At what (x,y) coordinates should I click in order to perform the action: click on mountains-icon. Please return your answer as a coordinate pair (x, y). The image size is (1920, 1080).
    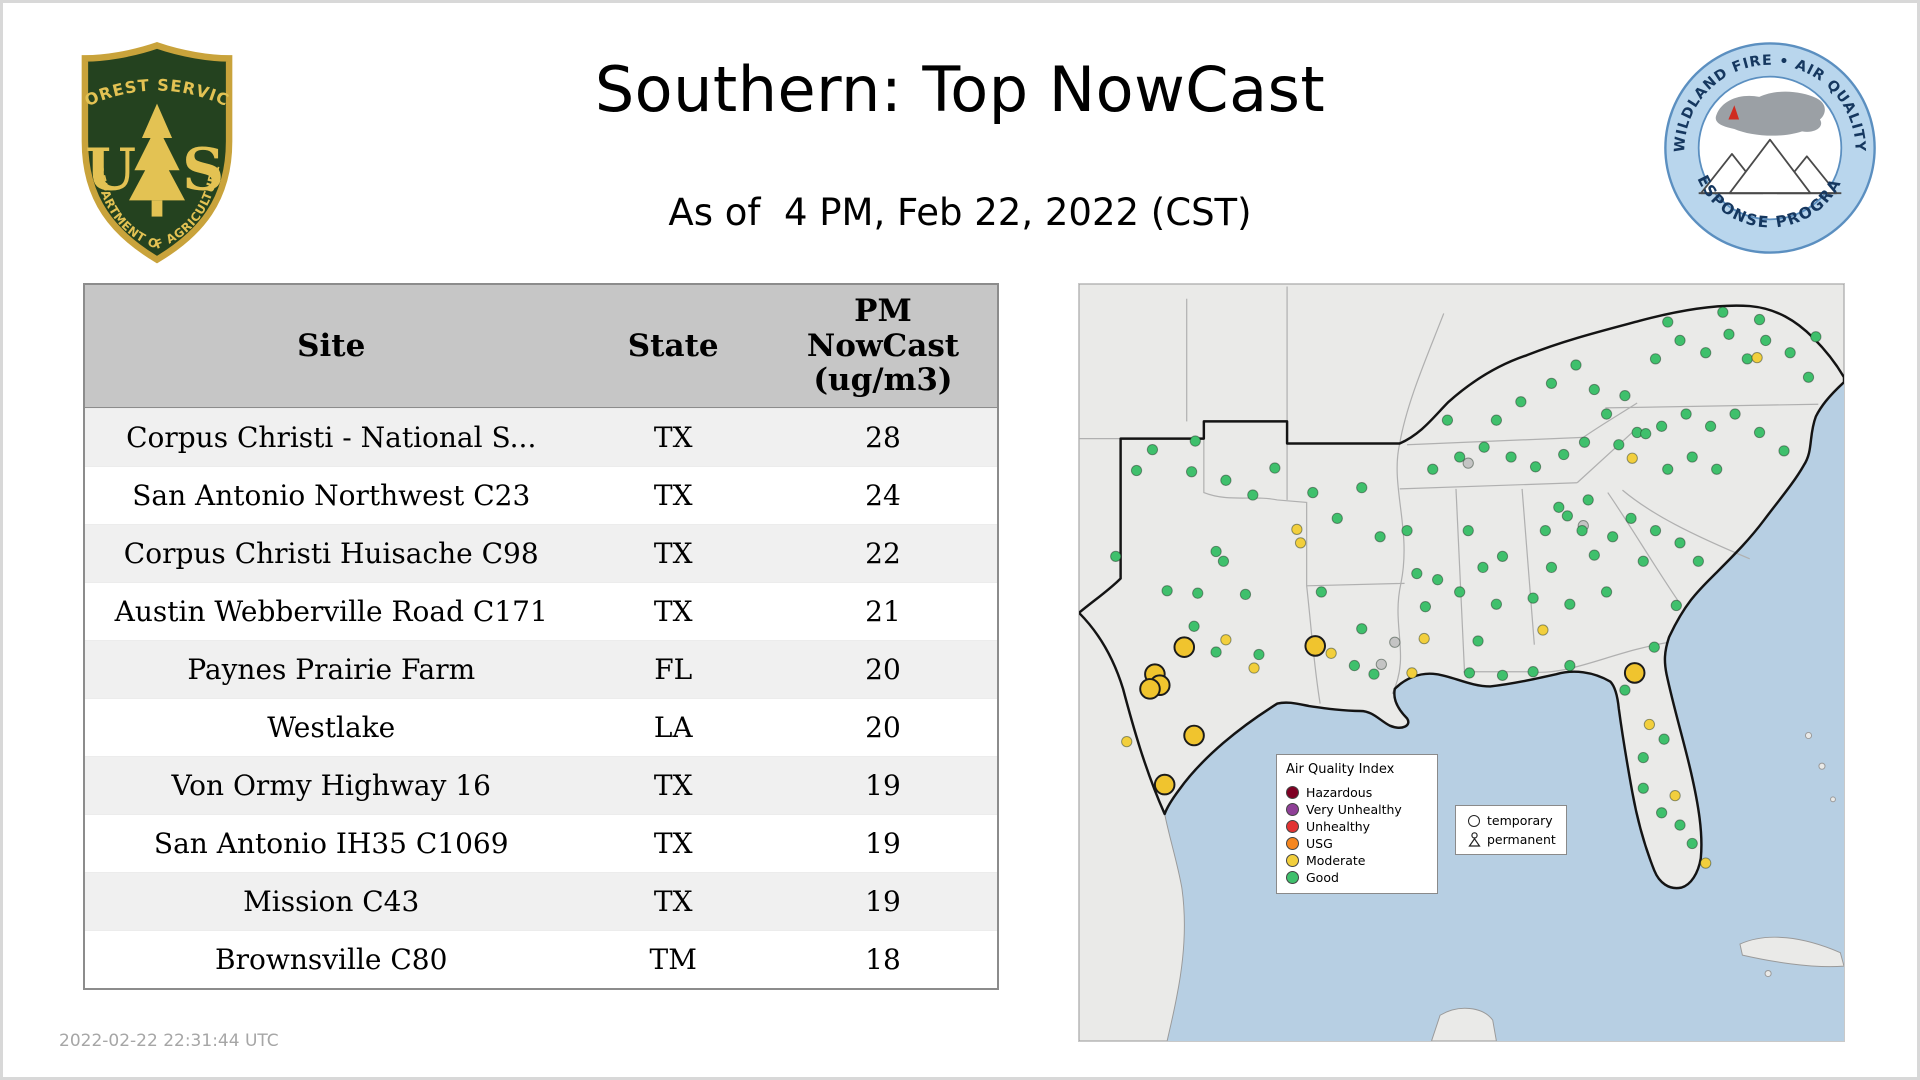
    Looking at the image, I should click on (1770, 166).